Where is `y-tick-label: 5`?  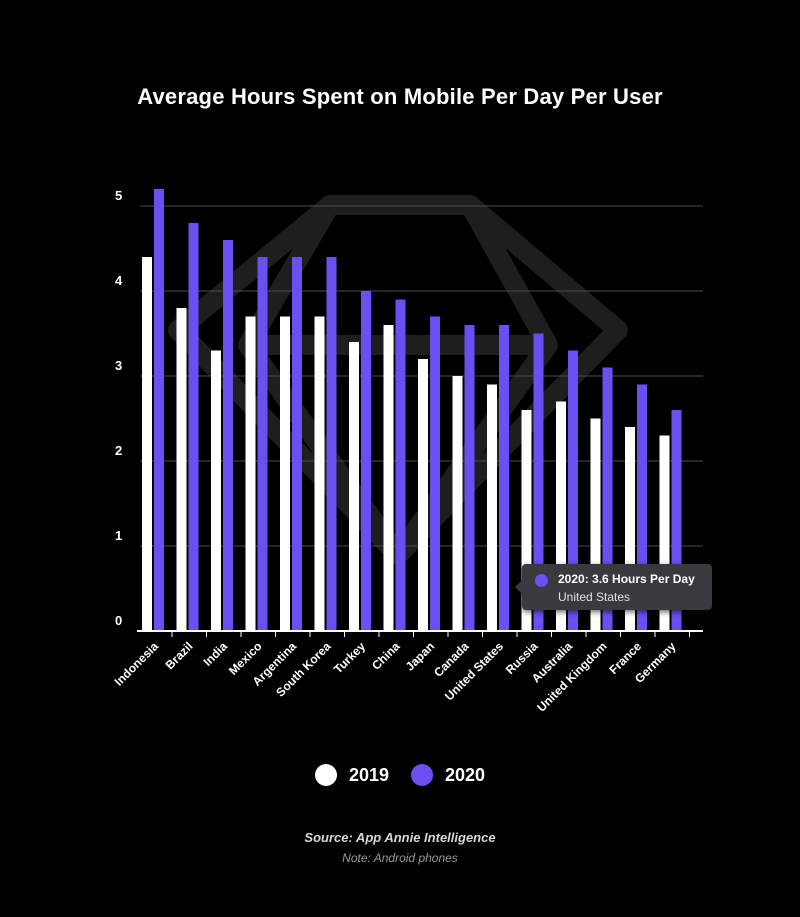 y-tick-label: 5 is located at coordinates (118, 195).